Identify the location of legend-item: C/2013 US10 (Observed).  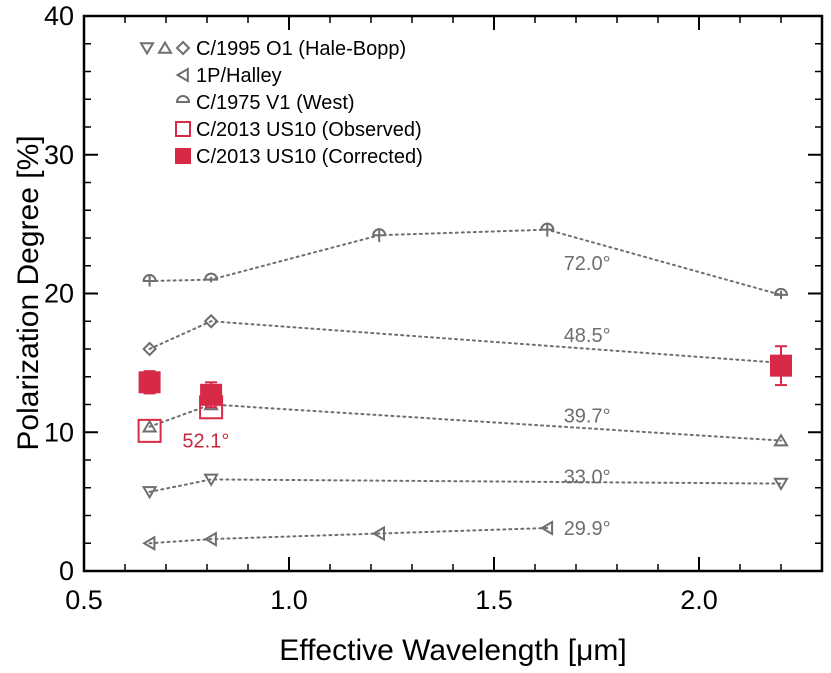
(298, 130).